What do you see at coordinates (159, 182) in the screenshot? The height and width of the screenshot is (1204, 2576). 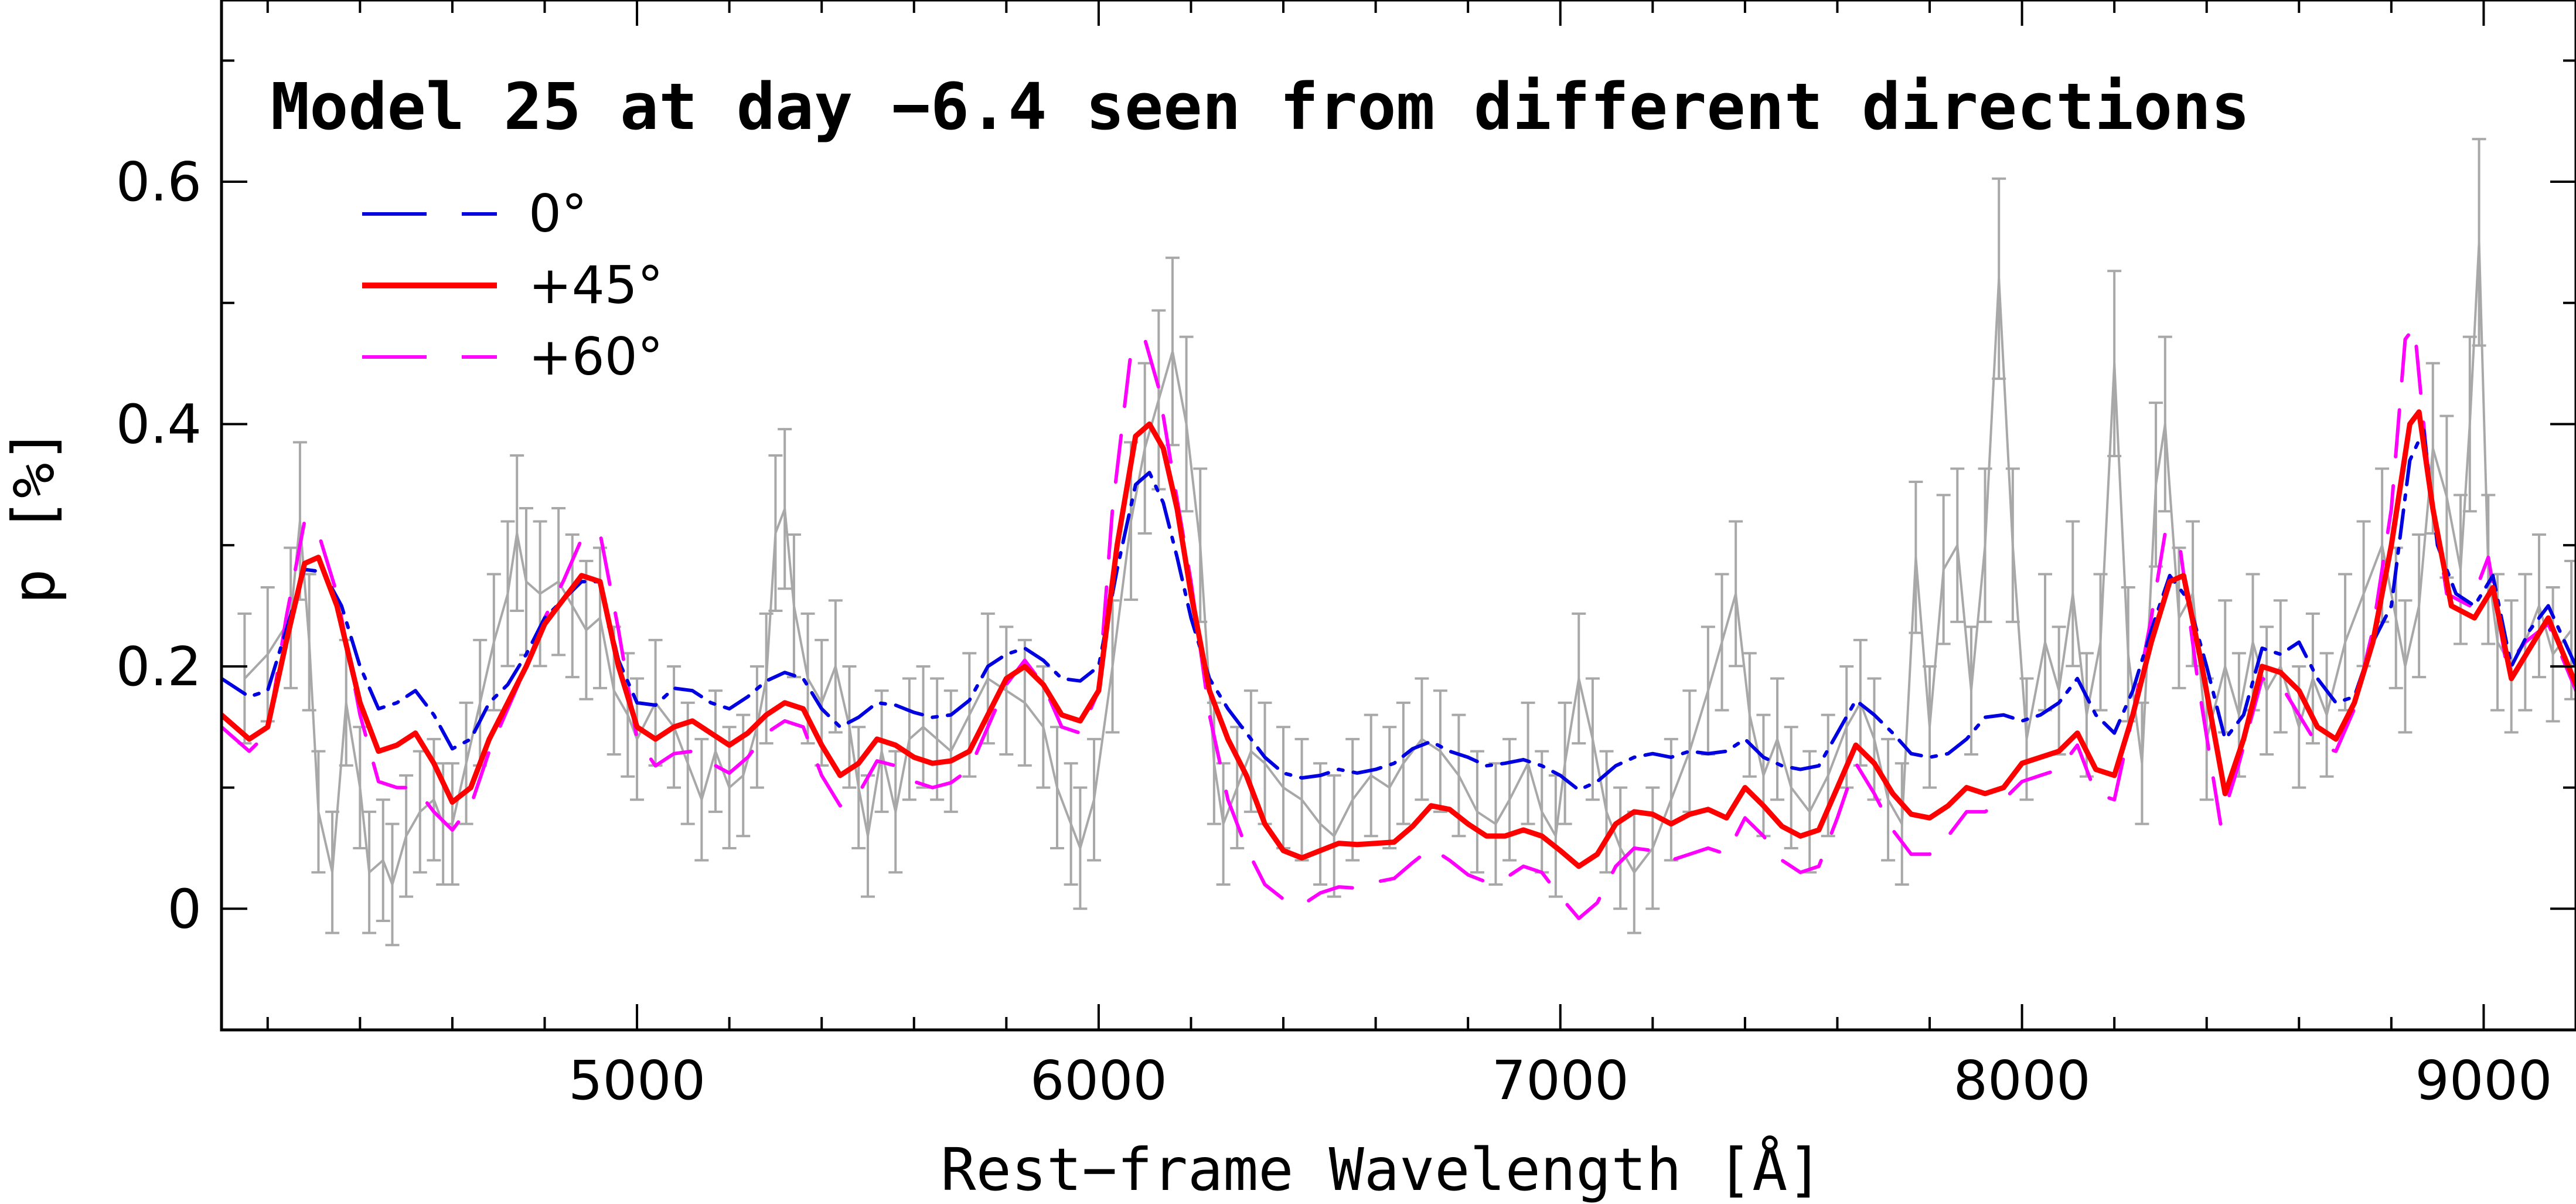 I see `y-tick-label: 0.6` at bounding box center [159, 182].